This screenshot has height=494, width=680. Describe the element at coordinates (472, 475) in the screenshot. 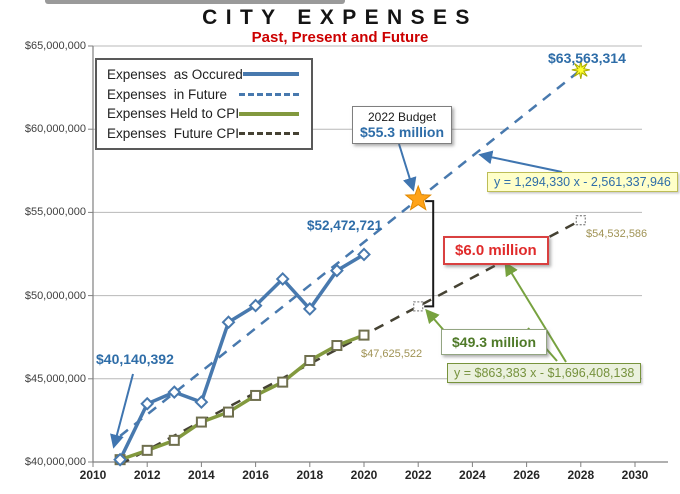

I see `x-axis-label: 2024` at that location.